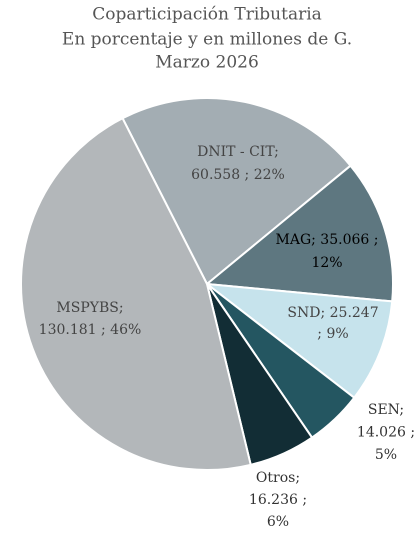  I want to click on data-label: 14.026 ;, so click(385, 433).